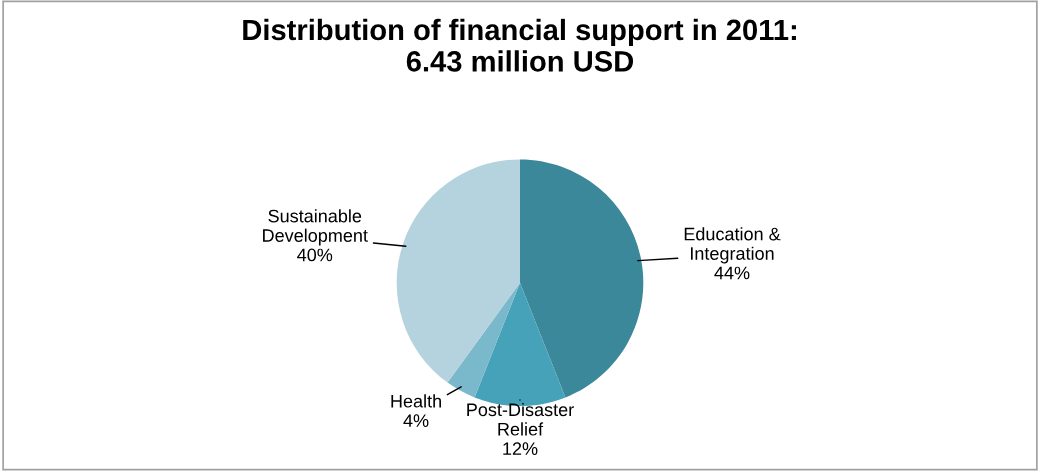  What do you see at coordinates (416, 401) in the screenshot?
I see `slice-label: Health` at bounding box center [416, 401].